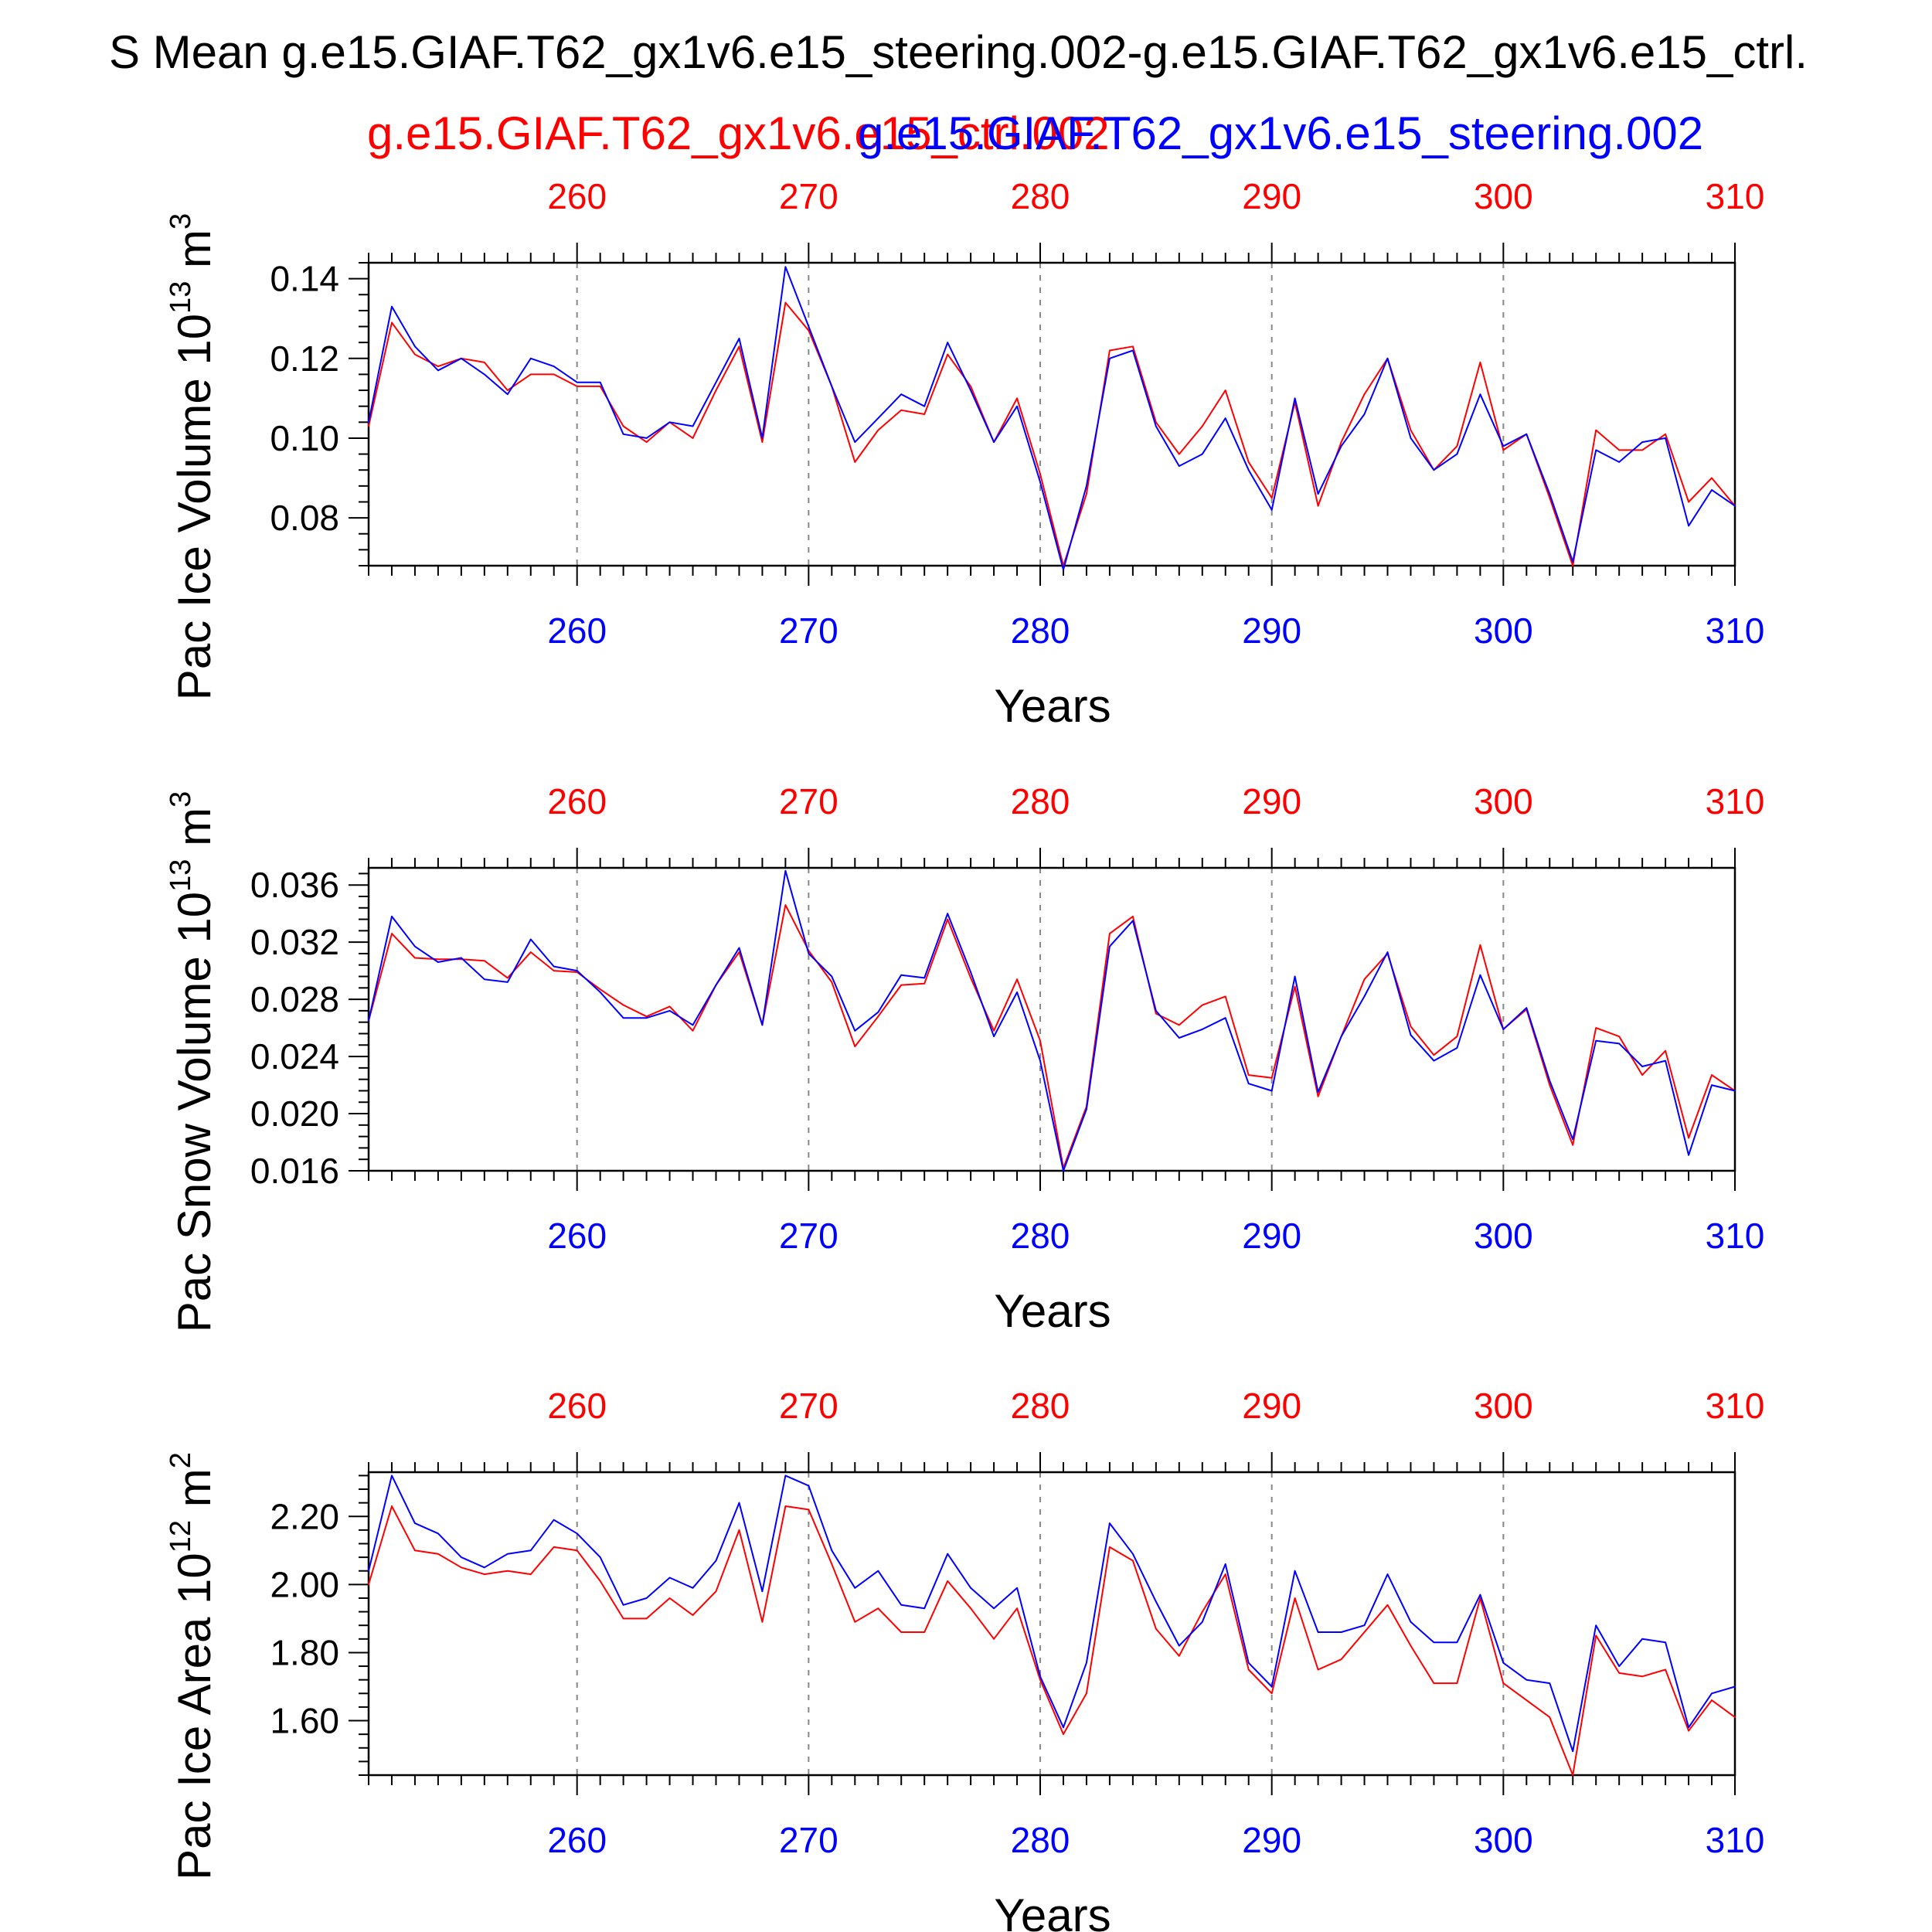  What do you see at coordinates (305, 438) in the screenshot?
I see `y-tick-label: 0.10` at bounding box center [305, 438].